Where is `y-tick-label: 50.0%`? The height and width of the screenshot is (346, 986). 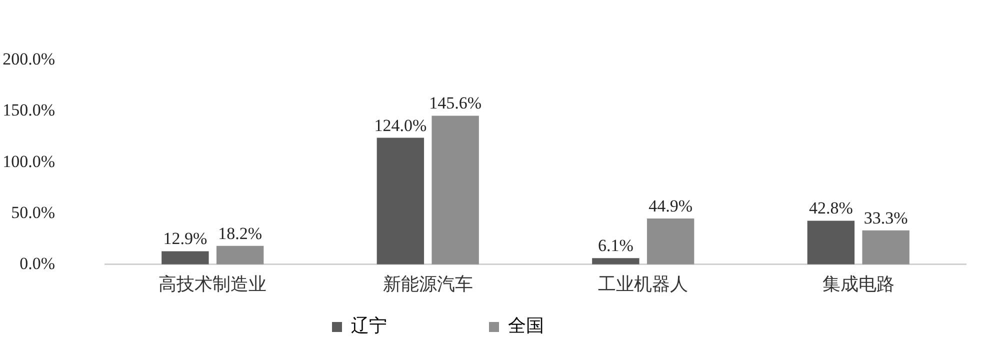 y-tick-label: 50.0% is located at coordinates (33, 212).